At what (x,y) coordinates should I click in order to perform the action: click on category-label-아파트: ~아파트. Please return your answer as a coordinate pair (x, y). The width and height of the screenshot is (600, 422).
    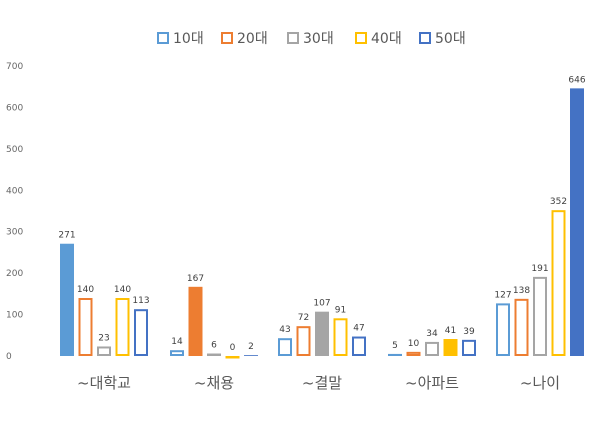
    Looking at the image, I should click on (432, 383).